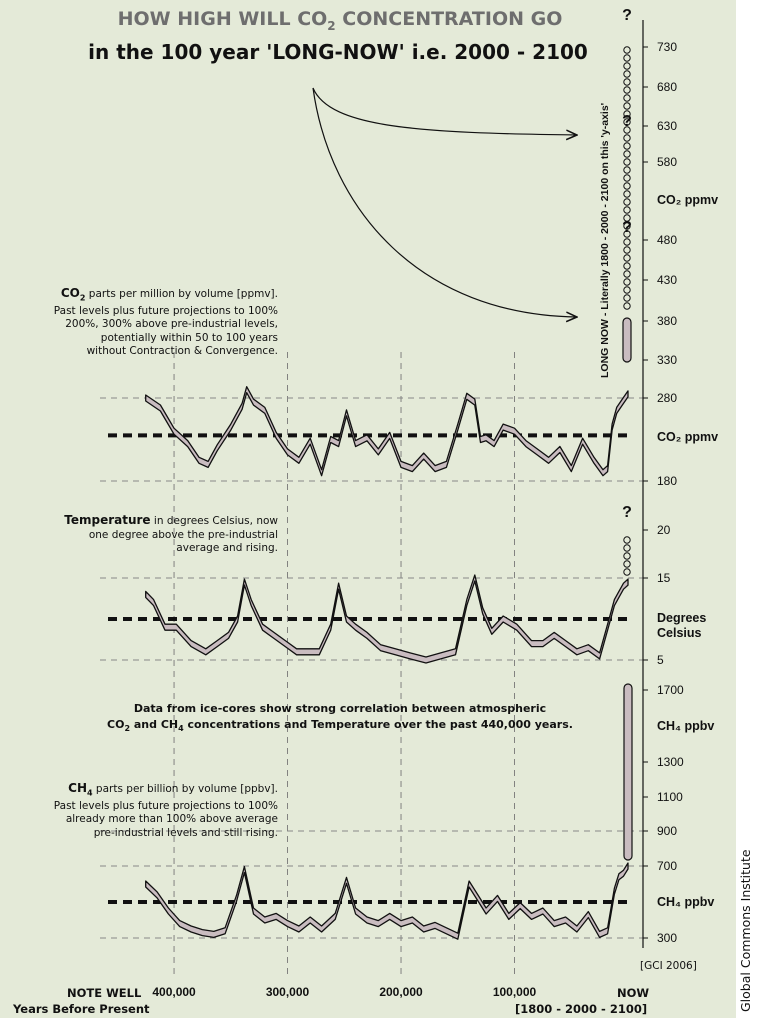 The image size is (757, 1018). I want to click on projection-arrow-lower, so click(444, 202).